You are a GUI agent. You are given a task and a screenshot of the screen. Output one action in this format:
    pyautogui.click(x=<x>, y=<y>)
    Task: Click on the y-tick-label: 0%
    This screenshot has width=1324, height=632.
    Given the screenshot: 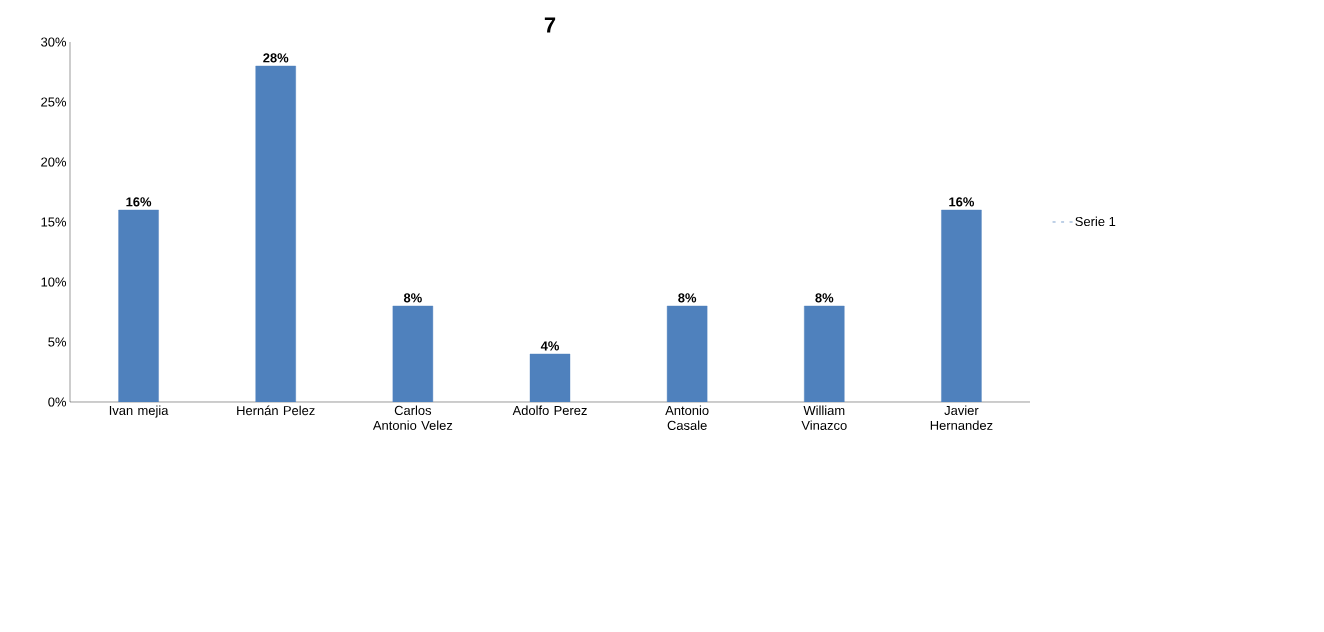 What is the action you would take?
    pyautogui.click(x=57, y=402)
    